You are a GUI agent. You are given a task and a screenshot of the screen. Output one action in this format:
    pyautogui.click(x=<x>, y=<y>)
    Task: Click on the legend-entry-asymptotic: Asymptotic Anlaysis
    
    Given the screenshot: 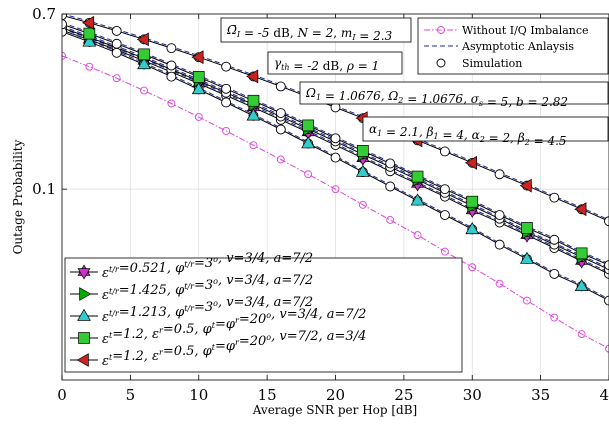 What is the action you would take?
    pyautogui.click(x=499, y=46)
    